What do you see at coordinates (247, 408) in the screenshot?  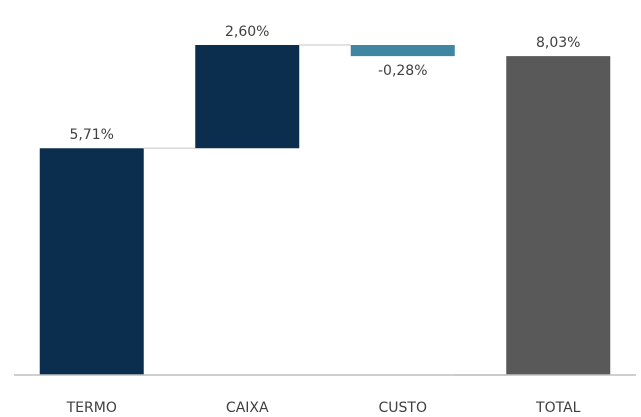 I see `x-tick-label: CAIXA` at bounding box center [247, 408].